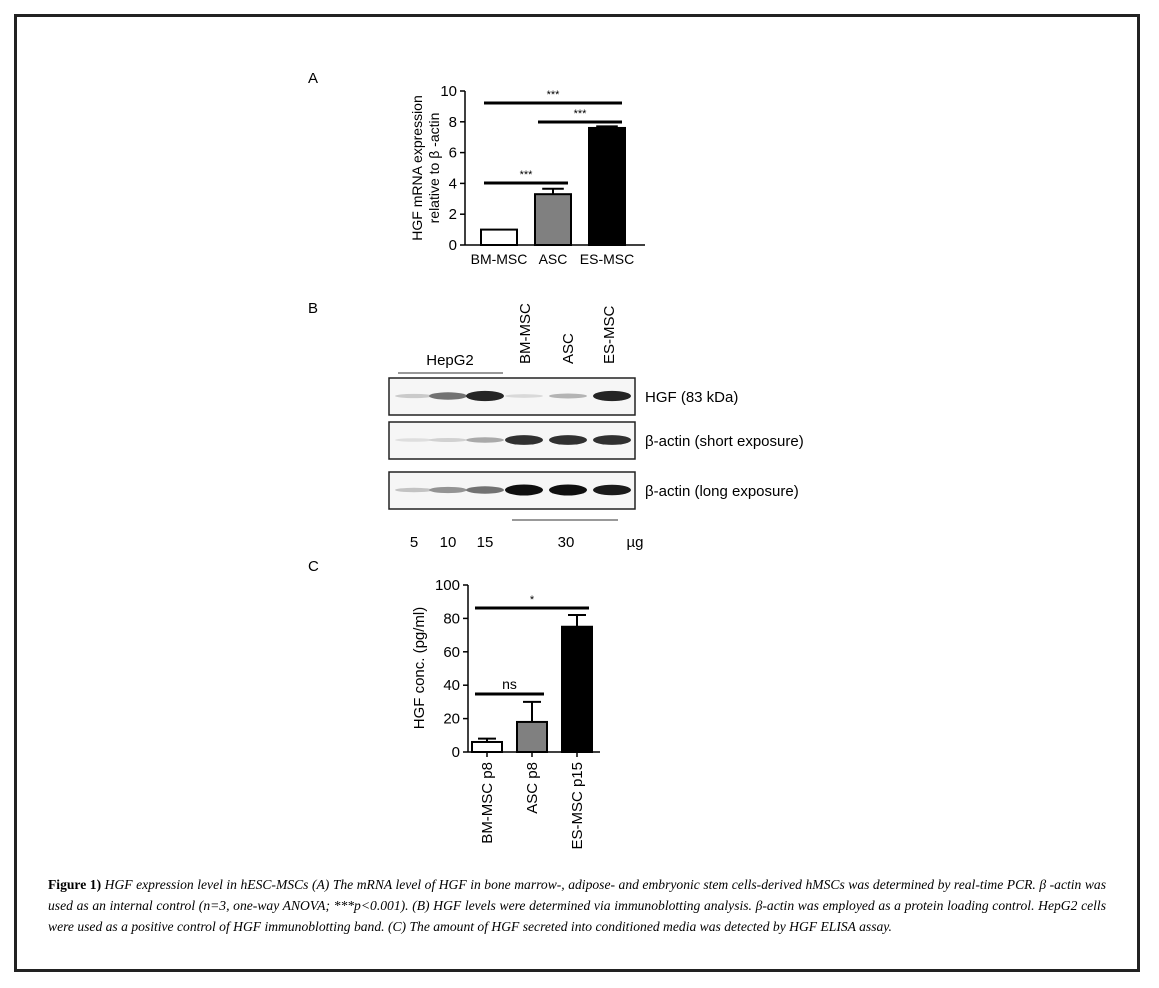 Image resolution: width=1159 pixels, height=988 pixels. Describe the element at coordinates (453, 183) in the screenshot. I see `a-y-tick-label: 4` at that location.